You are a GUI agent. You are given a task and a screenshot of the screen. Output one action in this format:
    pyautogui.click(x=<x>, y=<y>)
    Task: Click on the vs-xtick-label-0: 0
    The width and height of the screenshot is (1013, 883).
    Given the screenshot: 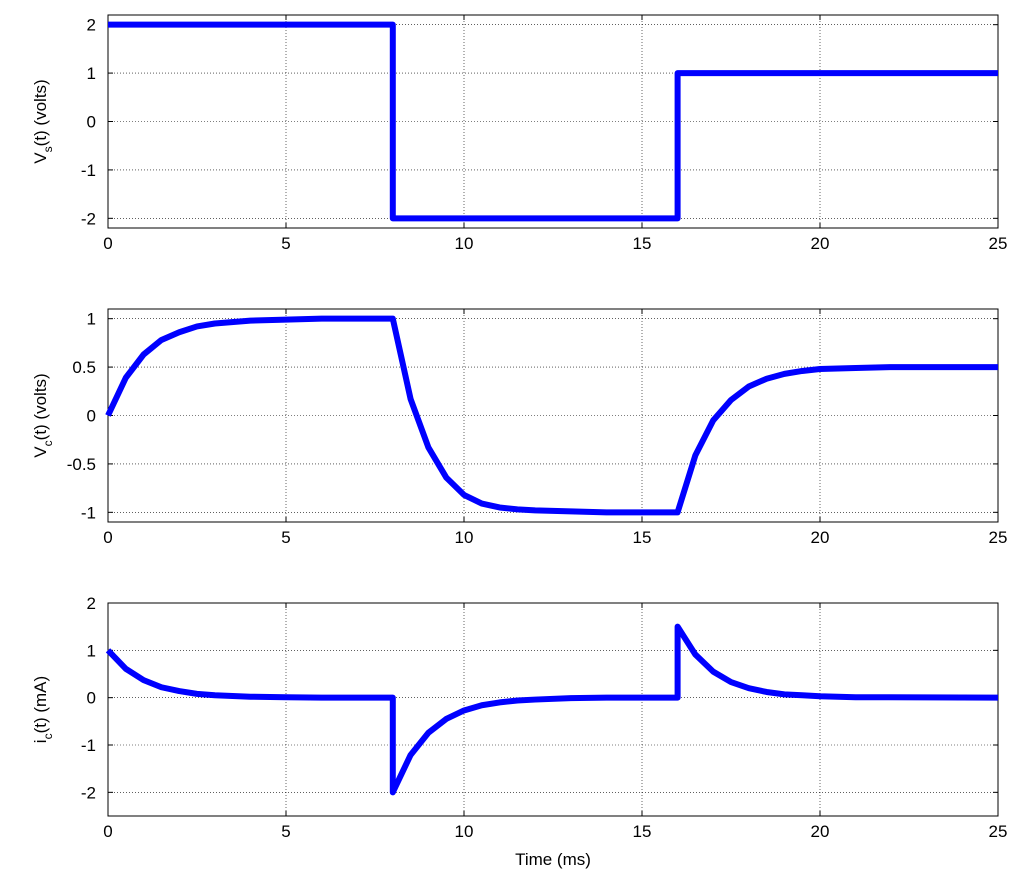 What is the action you would take?
    pyautogui.click(x=107, y=243)
    